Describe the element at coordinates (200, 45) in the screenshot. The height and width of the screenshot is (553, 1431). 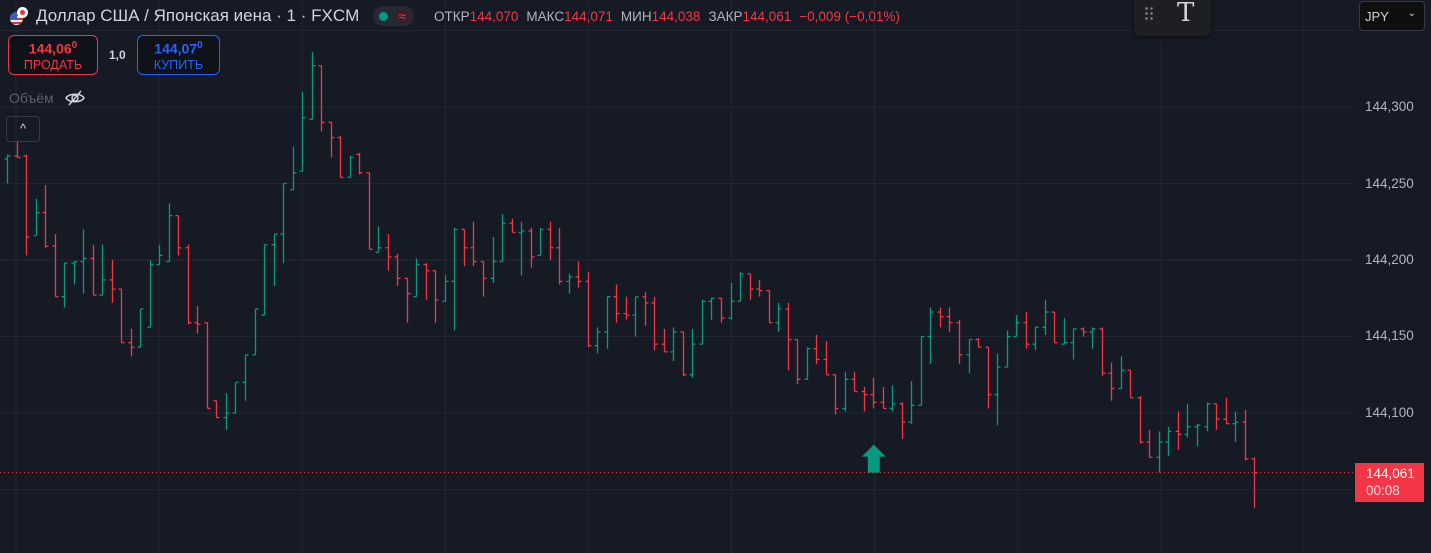
I see `buy-price-pip: 0` at that location.